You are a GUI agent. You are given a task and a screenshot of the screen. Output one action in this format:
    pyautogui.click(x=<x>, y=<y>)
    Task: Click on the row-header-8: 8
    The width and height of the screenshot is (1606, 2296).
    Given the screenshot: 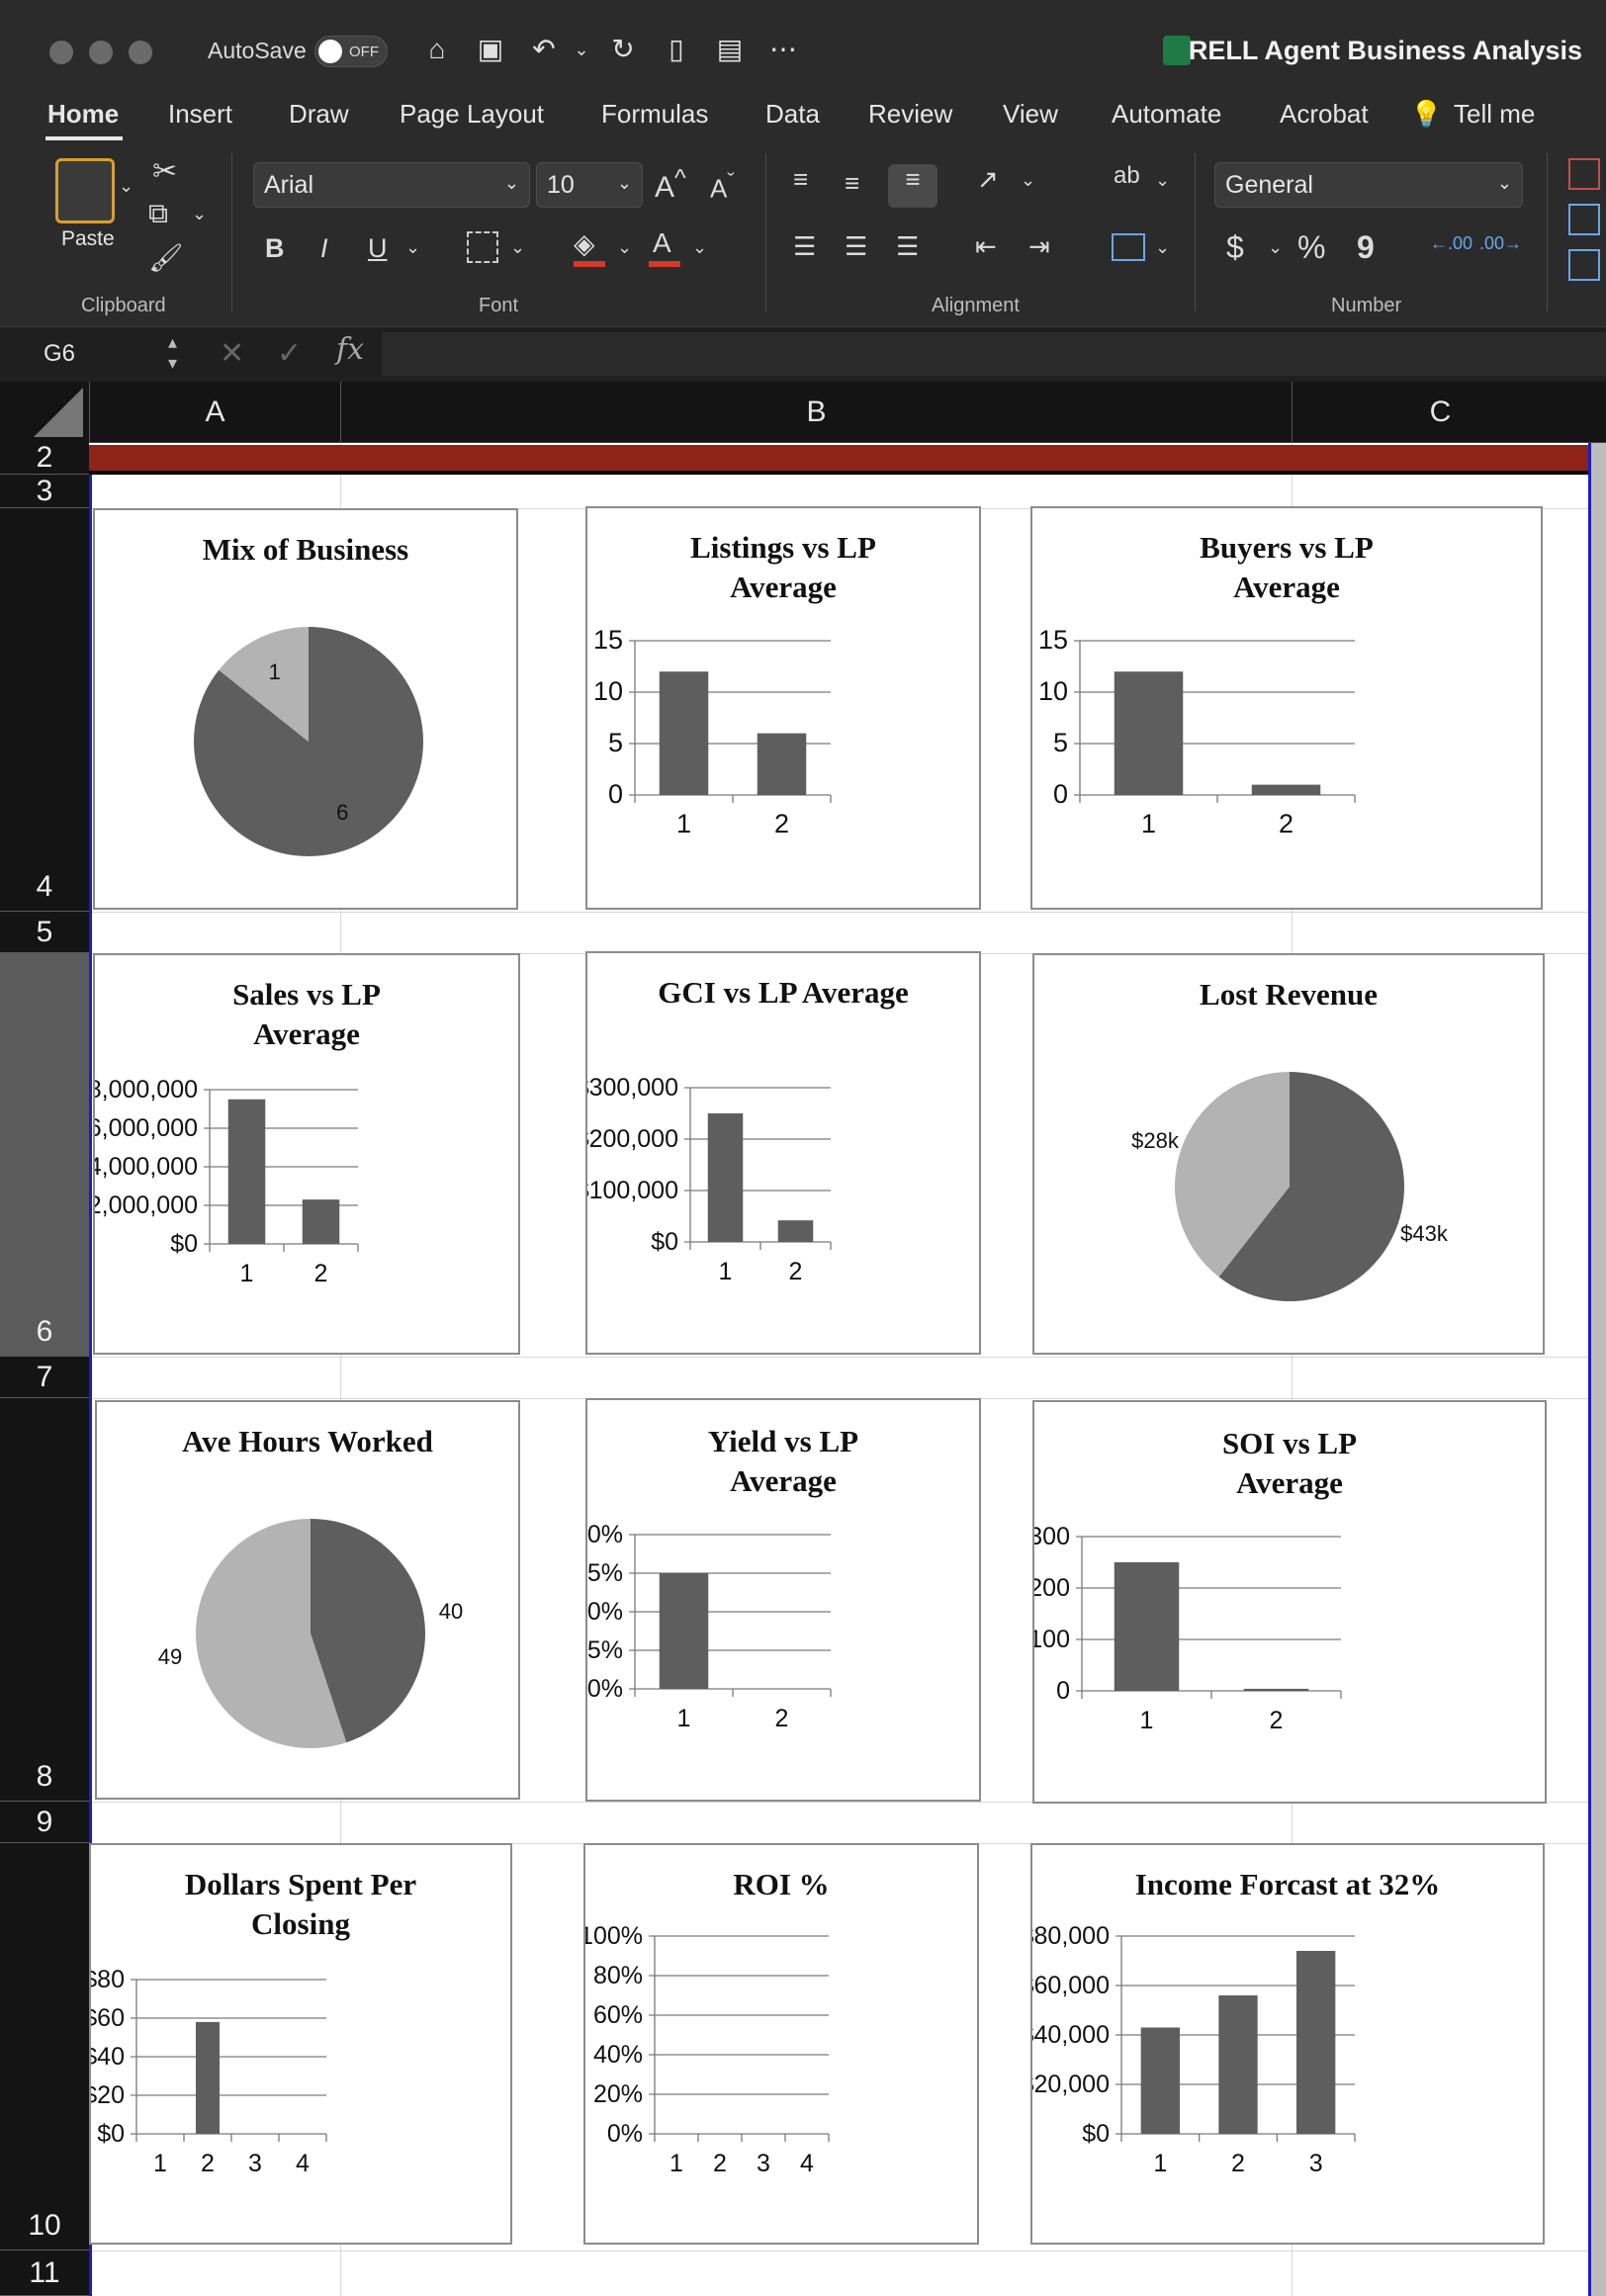 What is the action you would take?
    pyautogui.click(x=44, y=1600)
    